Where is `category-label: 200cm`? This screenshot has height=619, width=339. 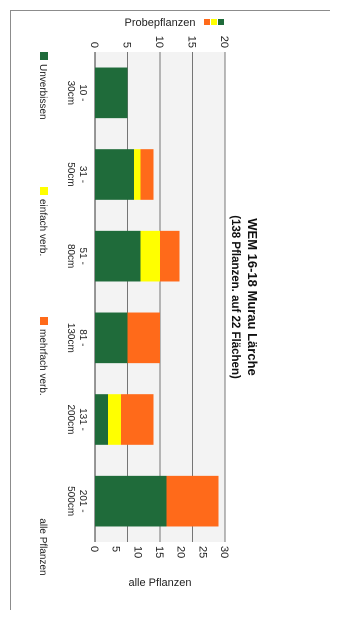 category-label: 200cm is located at coordinates (70, 419).